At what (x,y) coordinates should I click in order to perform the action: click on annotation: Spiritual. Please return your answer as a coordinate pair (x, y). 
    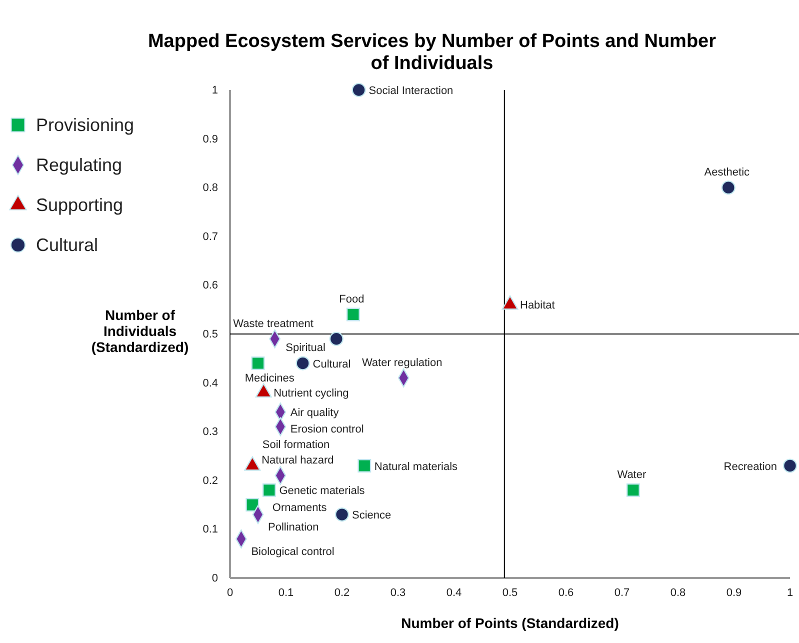
    Looking at the image, I should click on (306, 348).